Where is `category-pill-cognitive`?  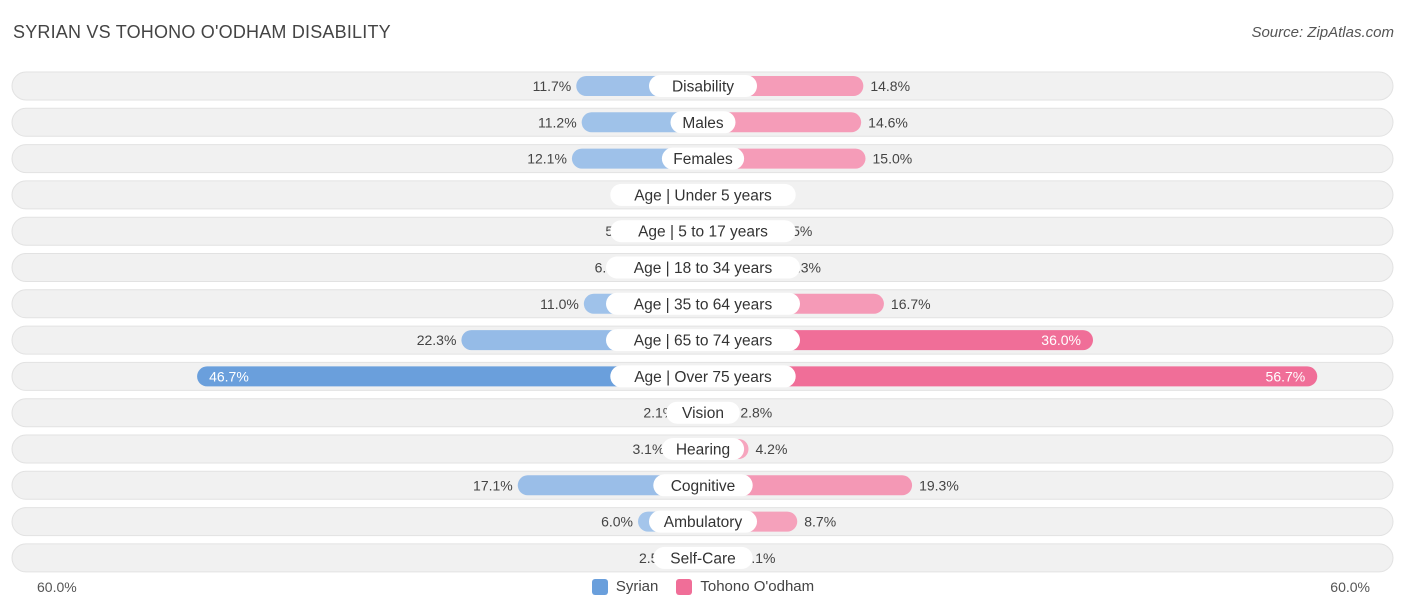 category-pill-cognitive is located at coordinates (703, 485).